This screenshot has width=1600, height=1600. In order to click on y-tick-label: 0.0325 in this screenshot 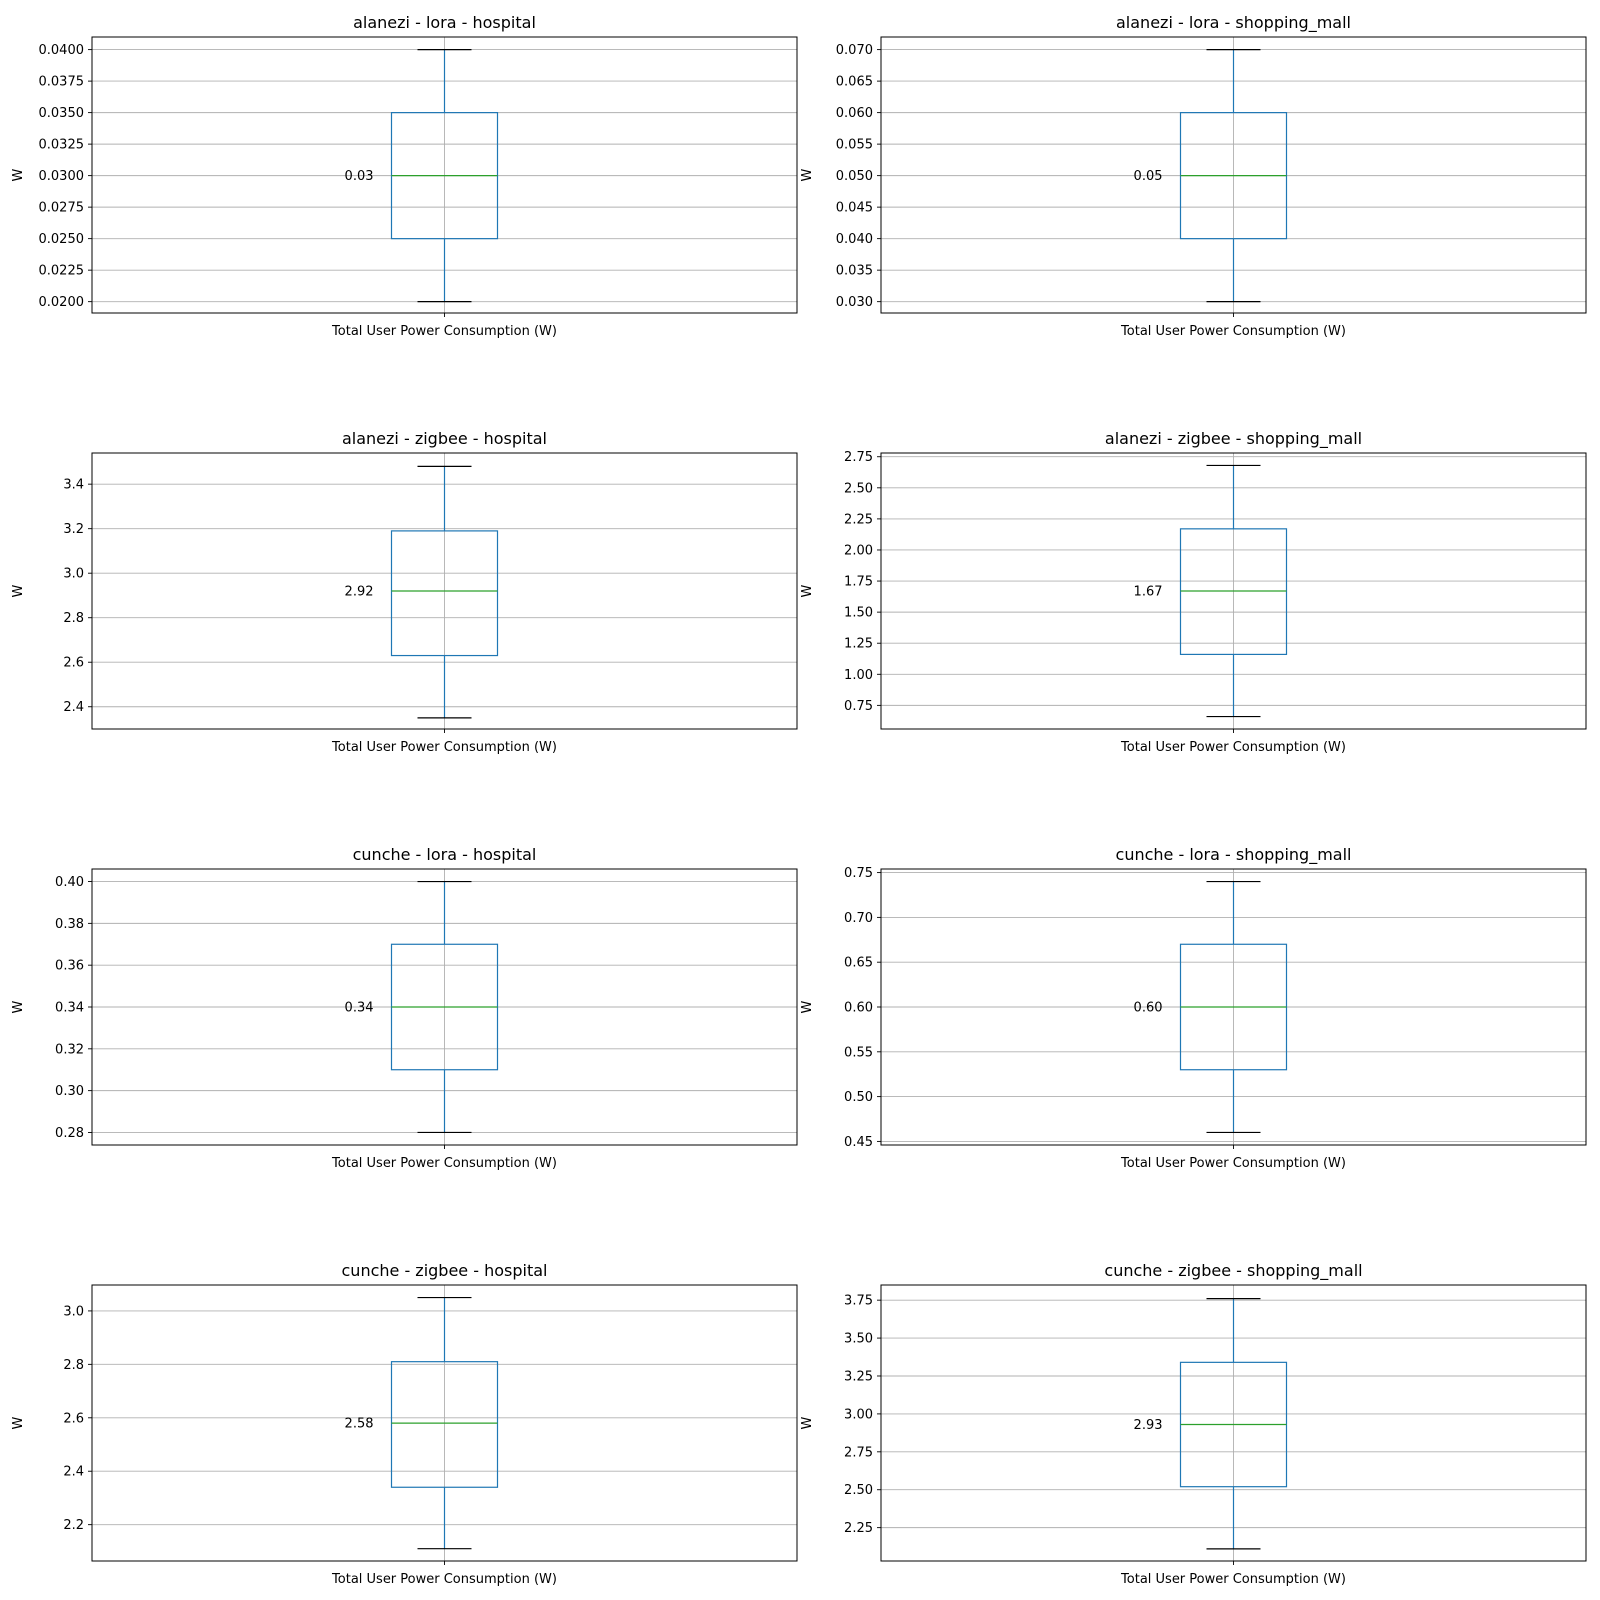, I will do `click(62, 145)`.